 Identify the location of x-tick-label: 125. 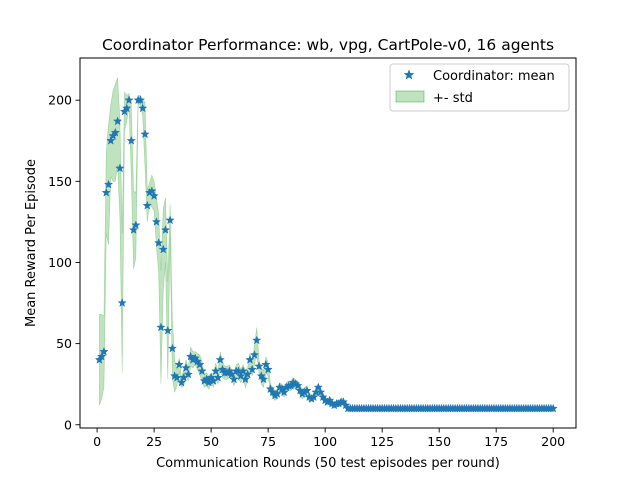
(382, 441).